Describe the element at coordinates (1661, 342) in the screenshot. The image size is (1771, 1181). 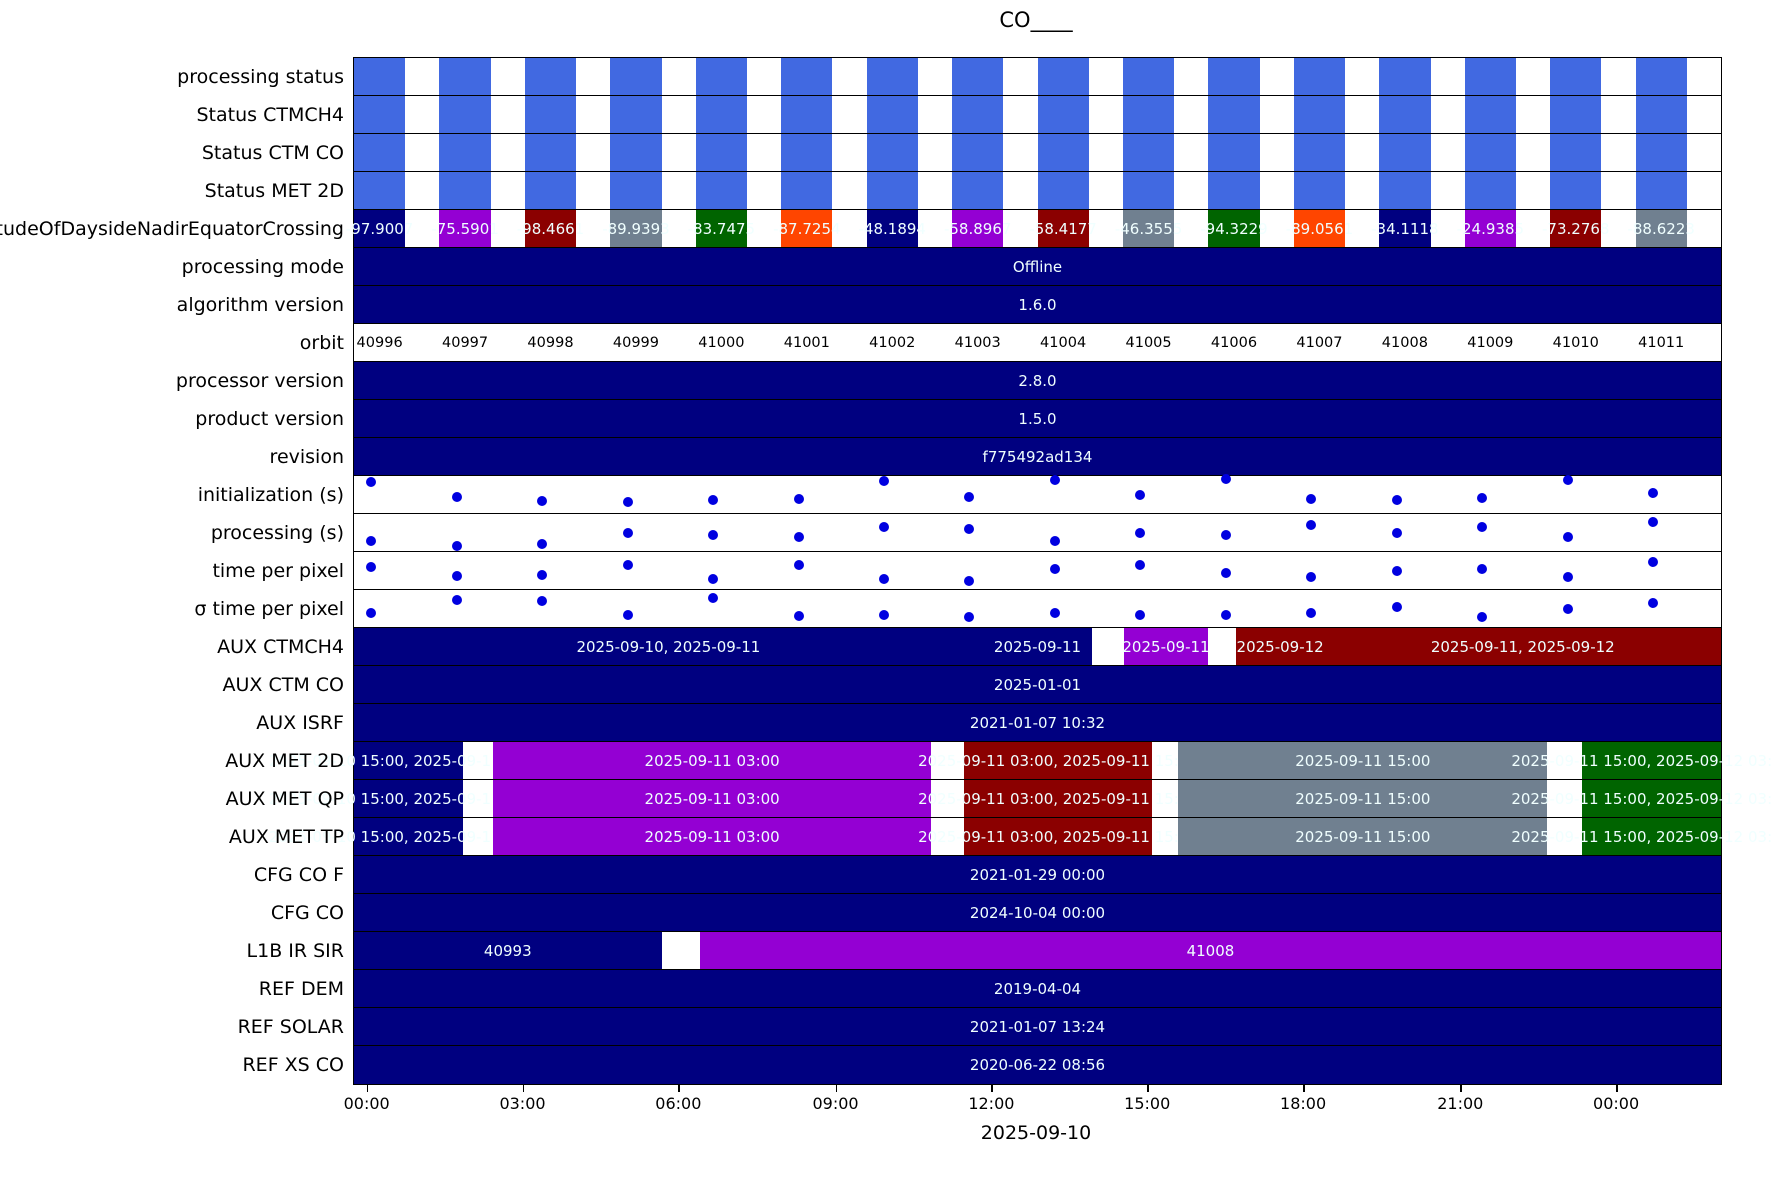
I see `orbit-number: 41011` at that location.